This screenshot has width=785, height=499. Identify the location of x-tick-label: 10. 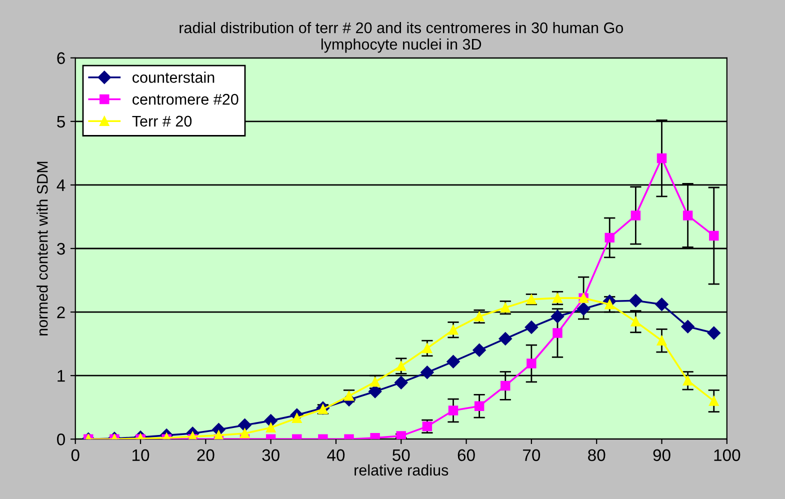
(141, 455).